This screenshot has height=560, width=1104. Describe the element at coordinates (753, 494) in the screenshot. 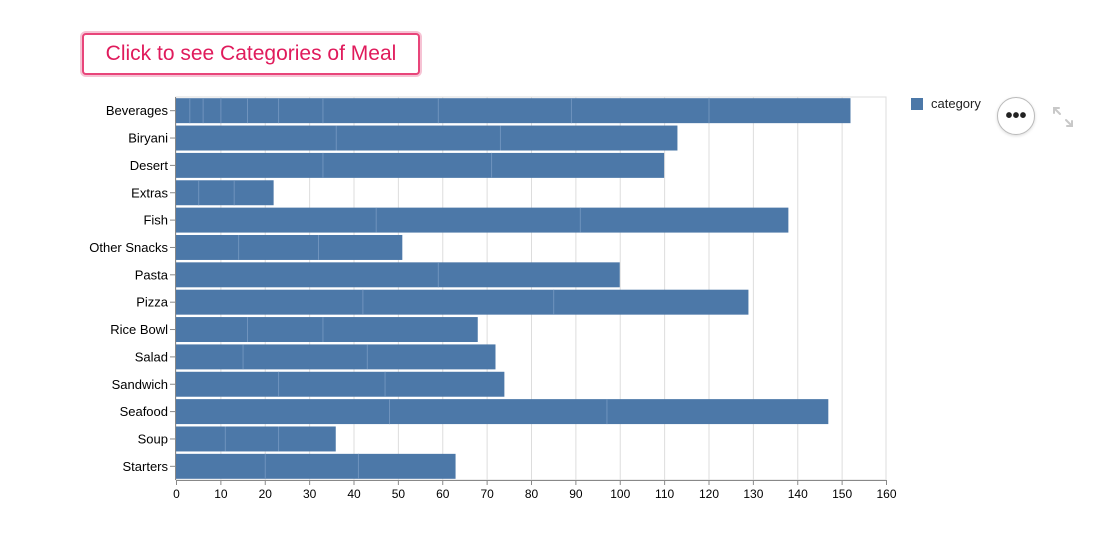

I see `x-tick-label: 130` at that location.